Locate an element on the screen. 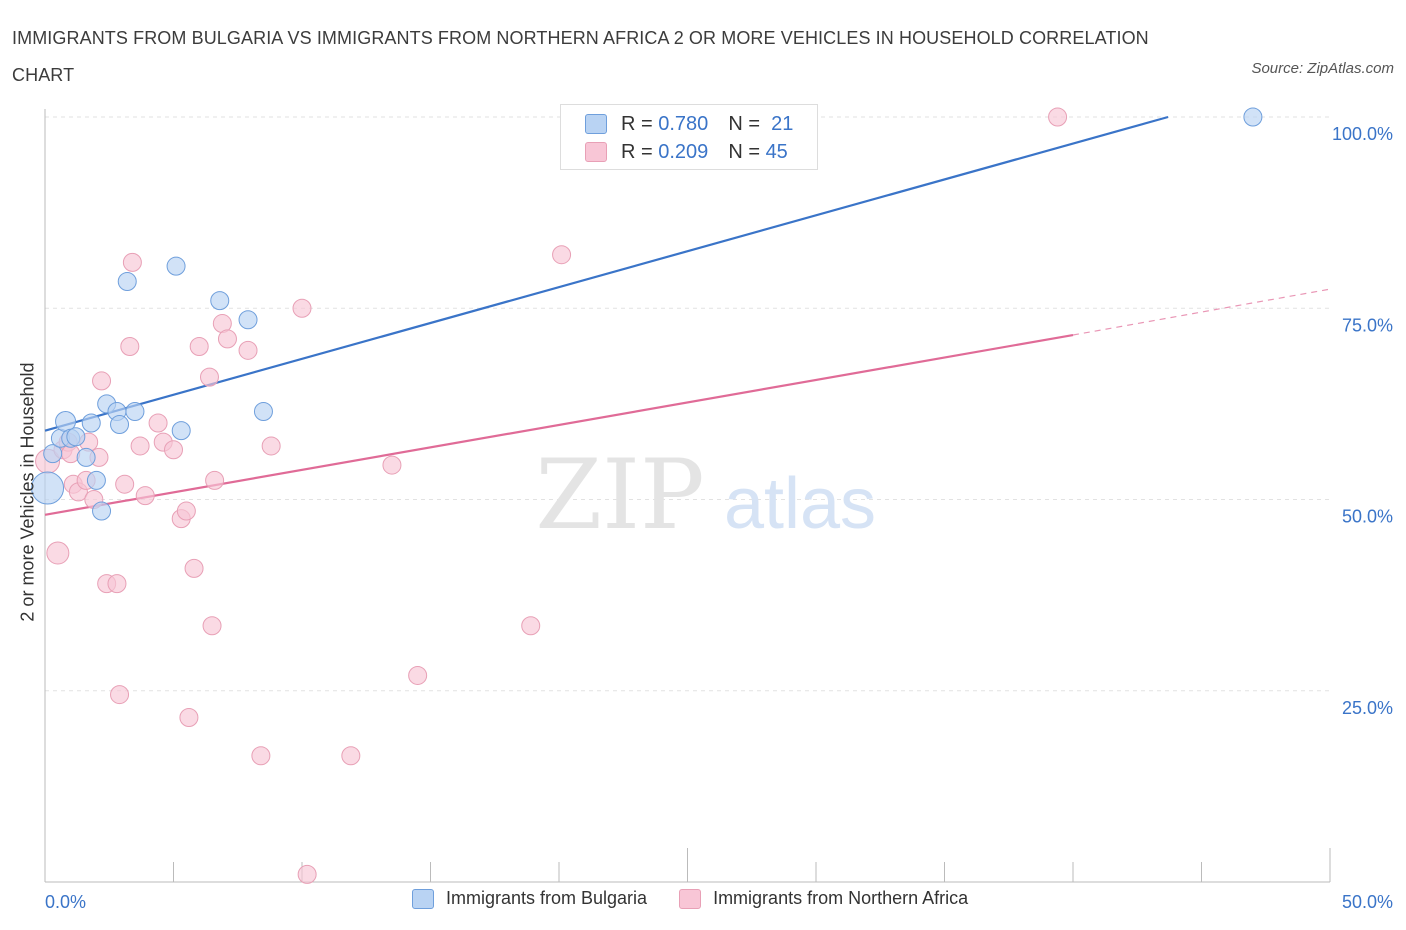 The width and height of the screenshot is (1406, 930). legend-item-bulgaria: Immigrants from Bulgaria is located at coordinates (529, 898).